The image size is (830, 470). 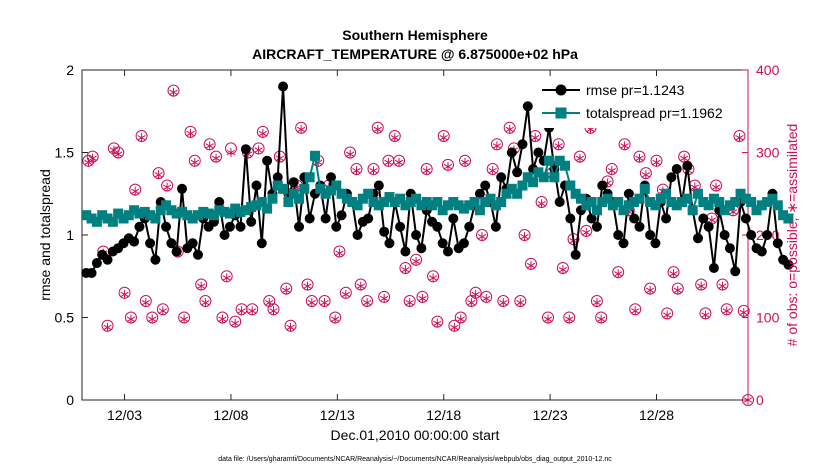 I want to click on x-tick-label: 12/28, so click(x=656, y=415).